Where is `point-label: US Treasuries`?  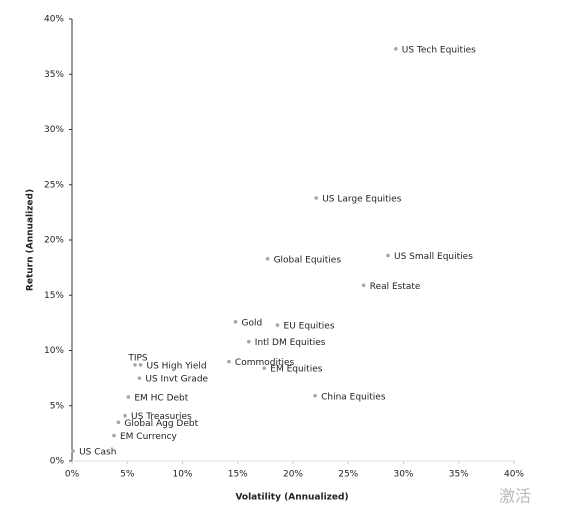 point-label: US Treasuries is located at coordinates (161, 417).